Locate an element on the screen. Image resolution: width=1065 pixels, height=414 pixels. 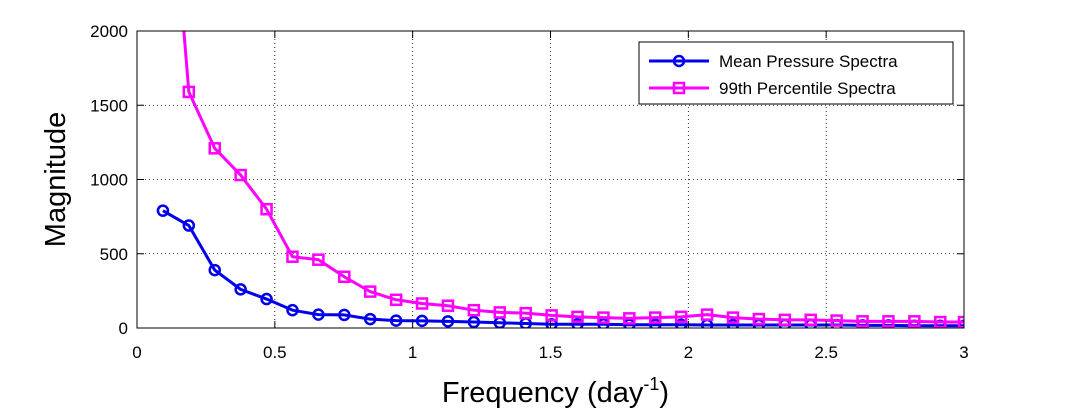
x-axis-label-superscript: -1 is located at coordinates (651, 384).